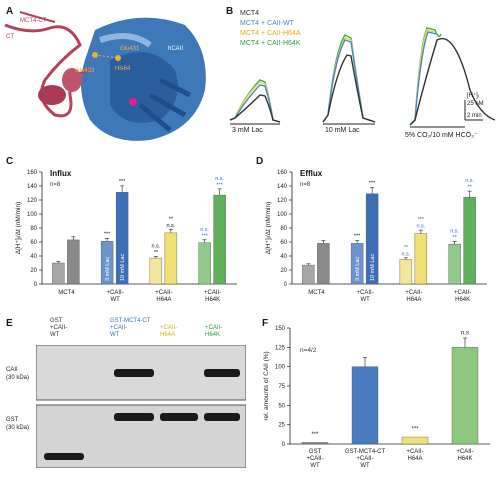  I want to click on label-ct: CT, so click(10, 37).